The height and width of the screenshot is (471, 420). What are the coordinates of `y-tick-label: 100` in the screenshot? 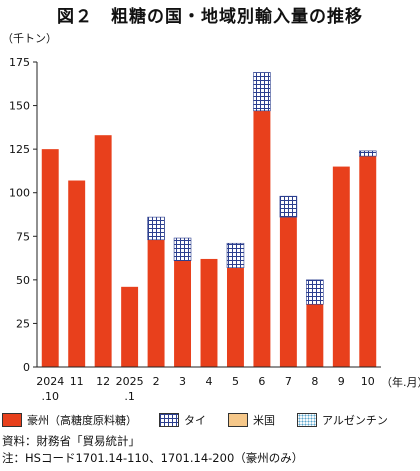 It's located at (19, 193).